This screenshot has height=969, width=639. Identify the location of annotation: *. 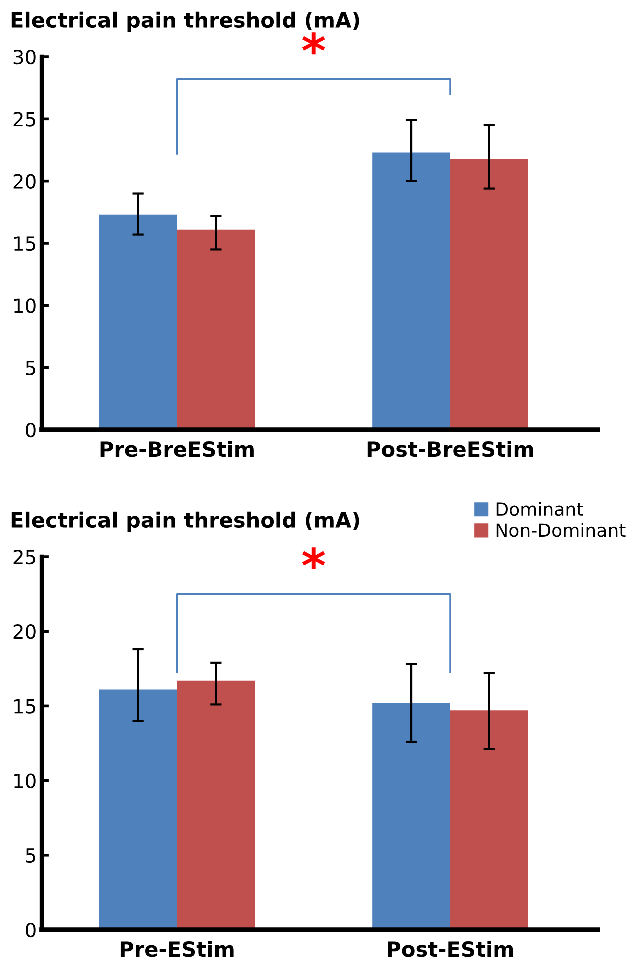
(314, 559).